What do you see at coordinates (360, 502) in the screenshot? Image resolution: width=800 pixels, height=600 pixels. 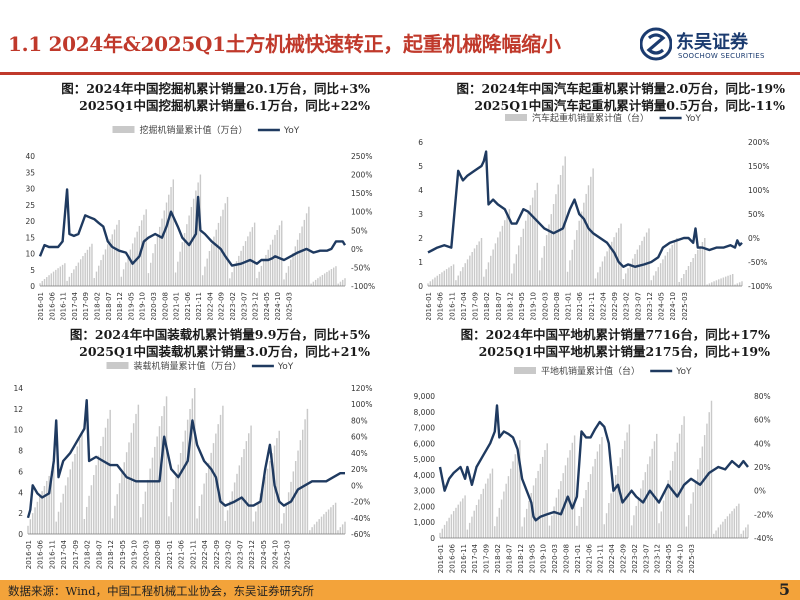 I see `right-axis-tick-label: -20%` at bounding box center [360, 502].